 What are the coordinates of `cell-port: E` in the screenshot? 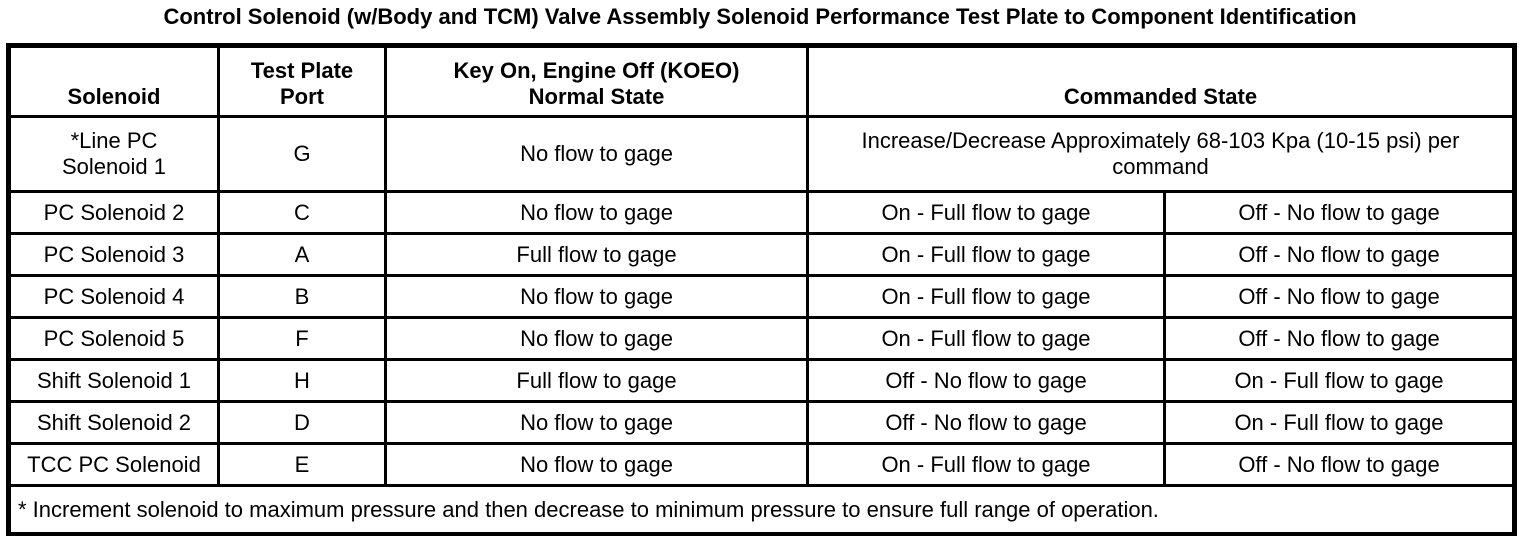 It's located at (302, 464).